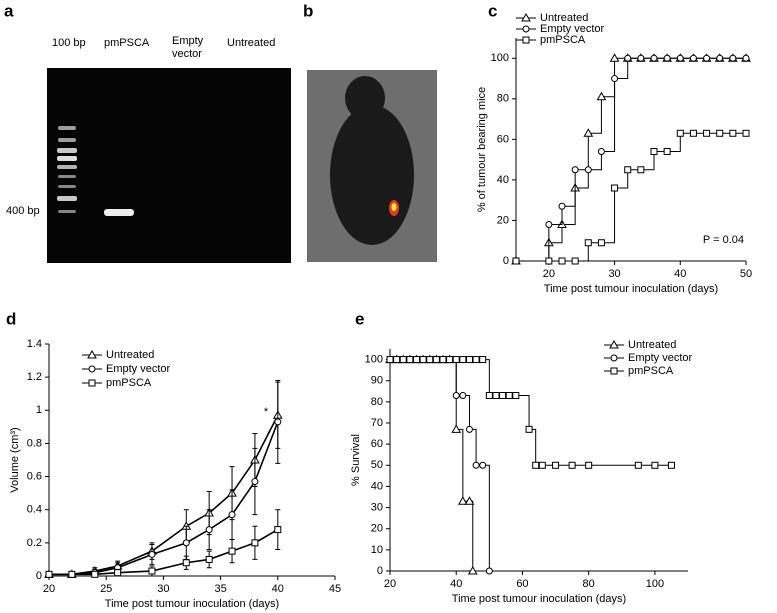 This screenshot has width=777, height=613. What do you see at coordinates (119, 212) in the screenshot?
I see `band` at bounding box center [119, 212].